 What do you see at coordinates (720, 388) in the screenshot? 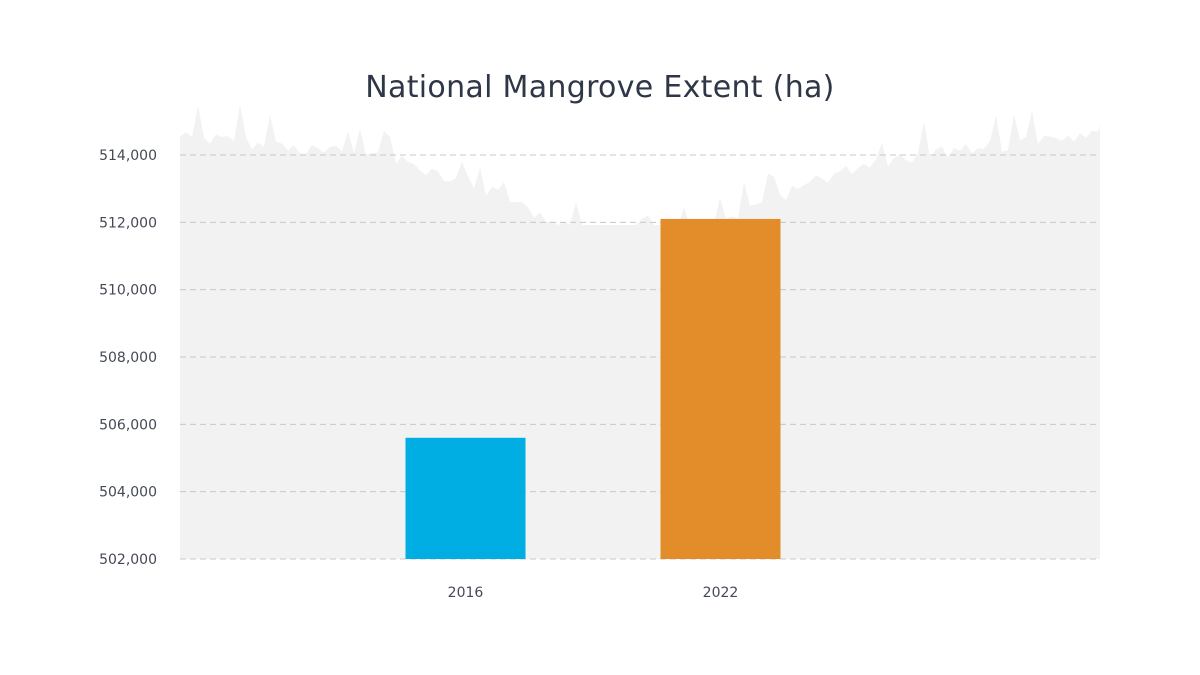
I see `bar-2022` at bounding box center [720, 388].